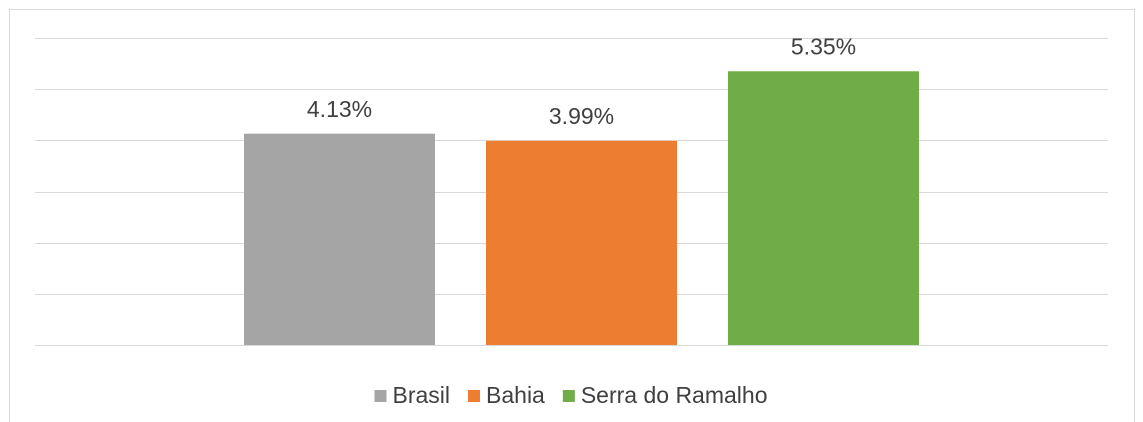 Image resolution: width=1143 pixels, height=422 pixels. What do you see at coordinates (581, 116) in the screenshot?
I see `data-label: 3.99%` at bounding box center [581, 116].